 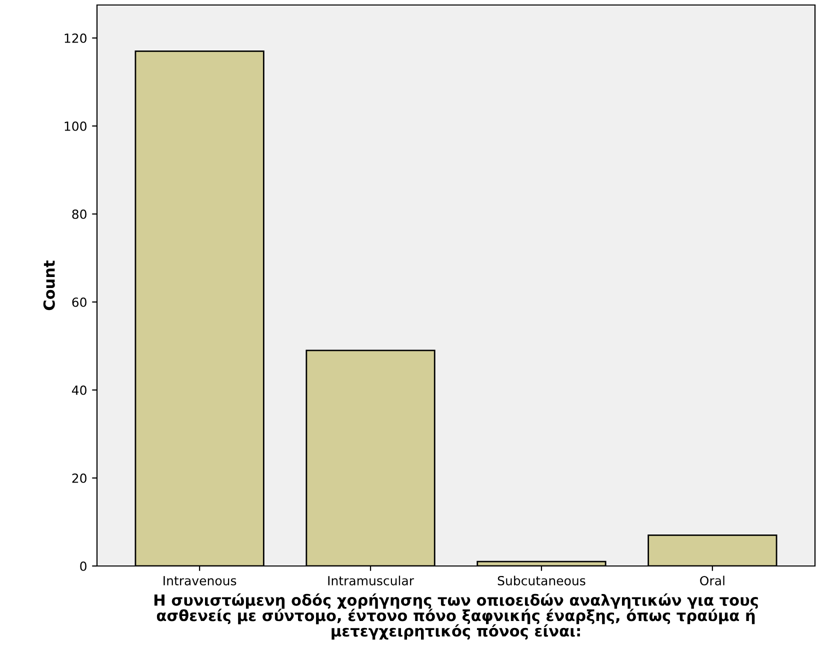 I want to click on y-tick-label: 20, so click(x=79, y=478).